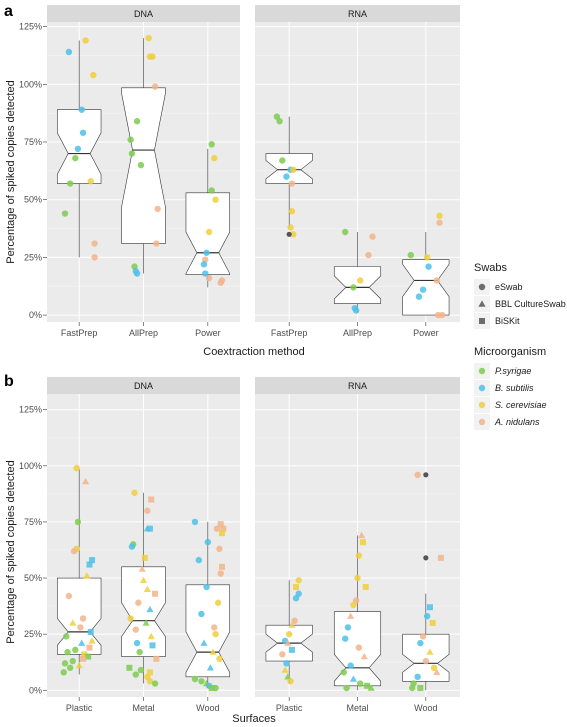 This screenshot has width=567, height=727. Describe the element at coordinates (30, 410) in the screenshot. I see `y-tick-label: 125%` at that location.